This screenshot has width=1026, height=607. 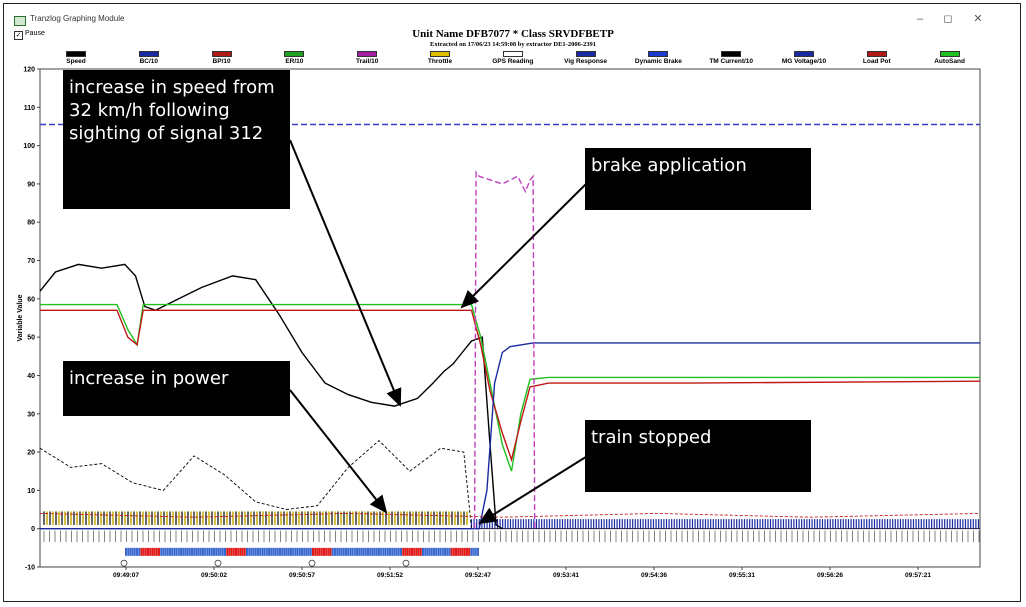 I want to click on legend-item-dynamic-brake: Dynamic Brake, so click(x=658, y=58).